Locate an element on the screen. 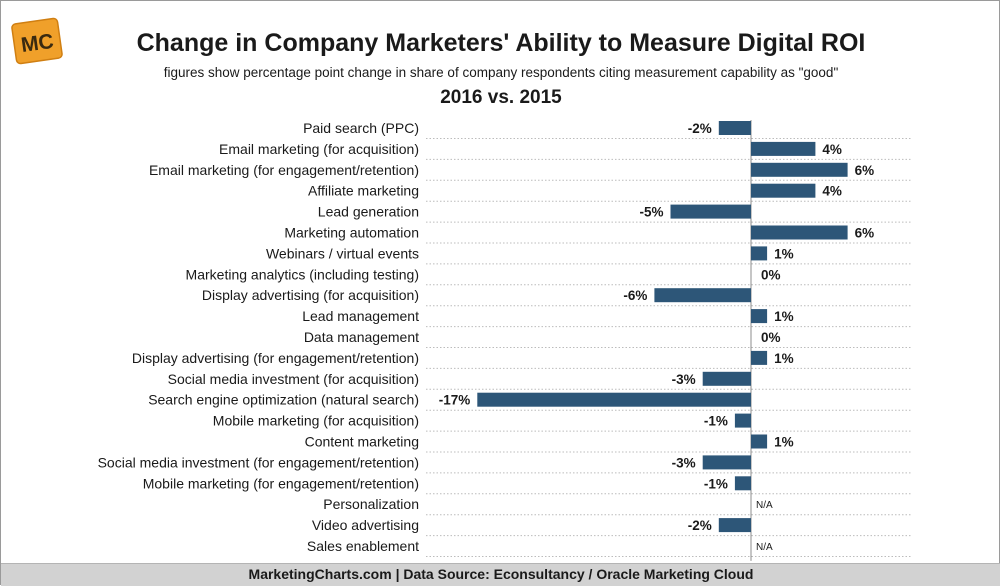 The height and width of the screenshot is (586, 1000). category-label: Content marketing is located at coordinates (362, 442).